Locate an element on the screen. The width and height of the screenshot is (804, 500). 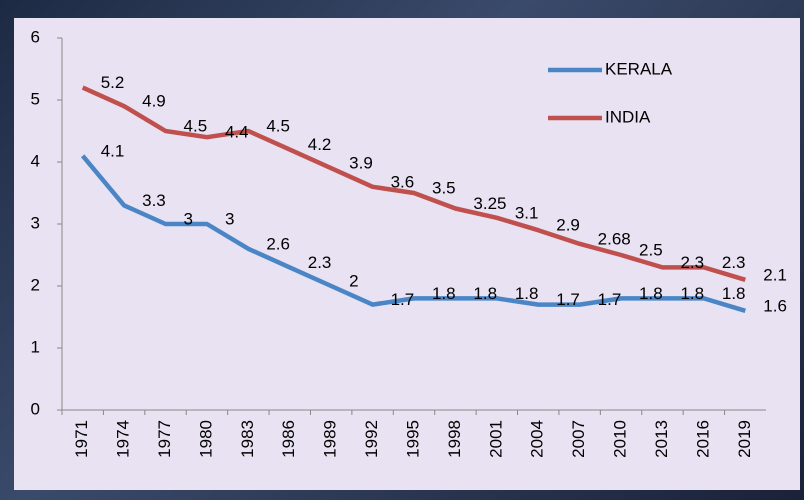
x-tick-label: 1995 is located at coordinates (412, 439).